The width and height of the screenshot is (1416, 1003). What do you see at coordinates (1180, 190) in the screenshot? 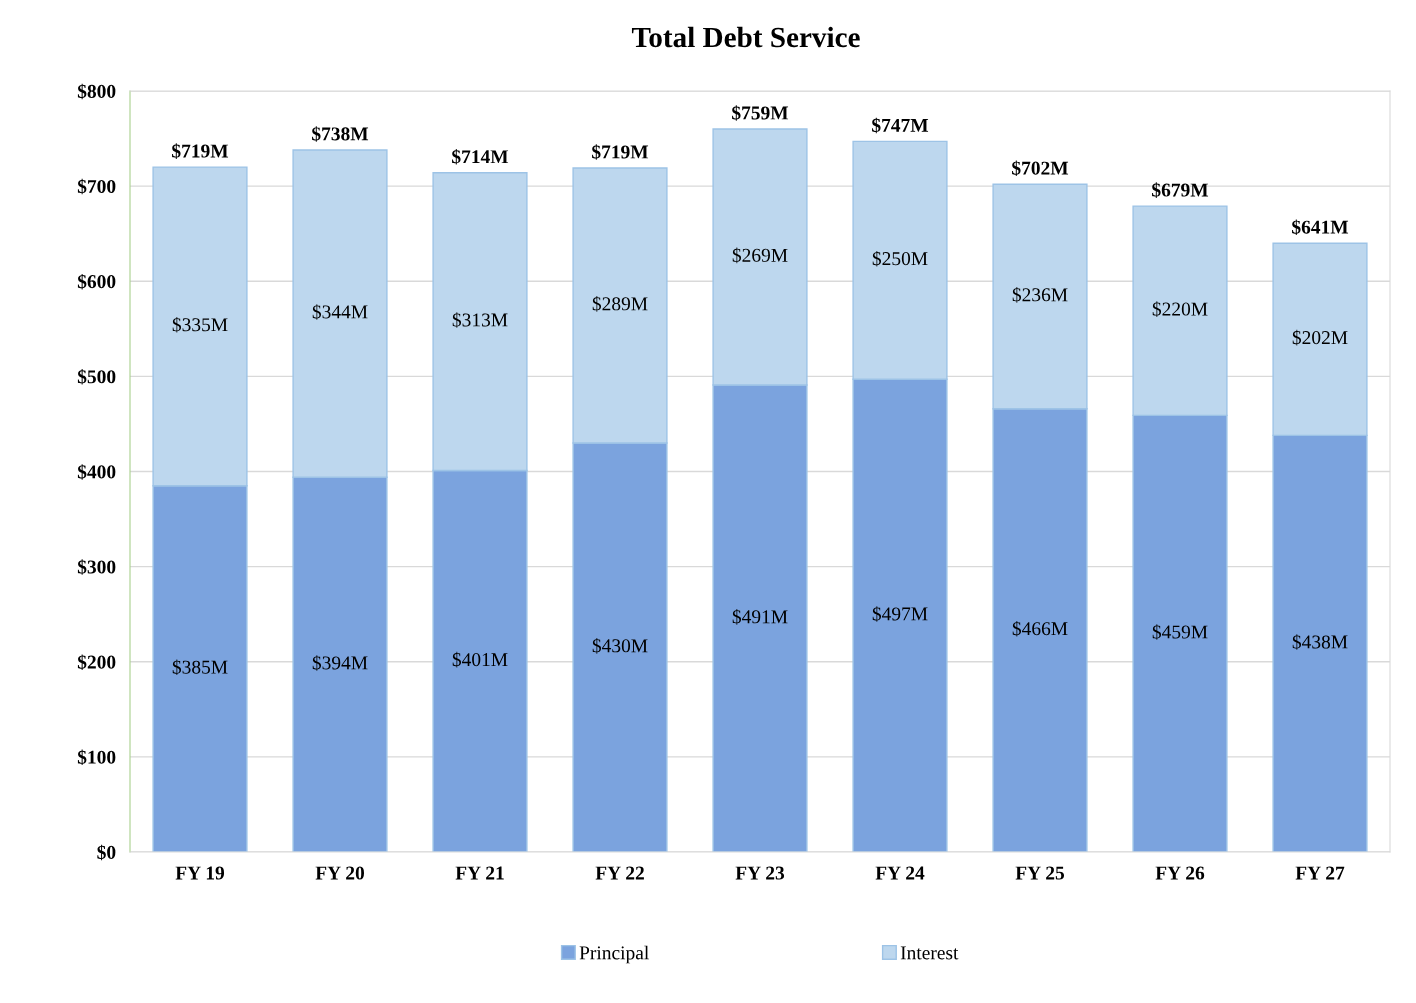
I see `total-label: $679M` at bounding box center [1180, 190].